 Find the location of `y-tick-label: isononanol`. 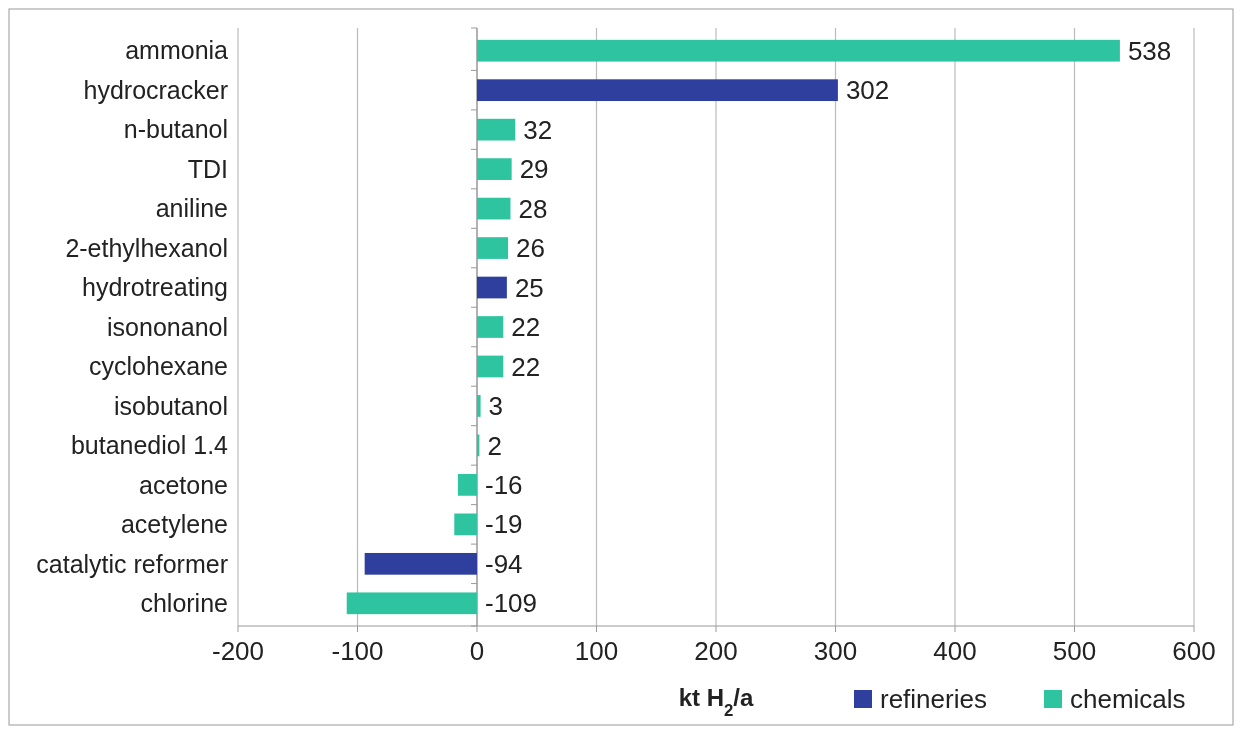

y-tick-label: isononanol is located at coordinates (167, 326).